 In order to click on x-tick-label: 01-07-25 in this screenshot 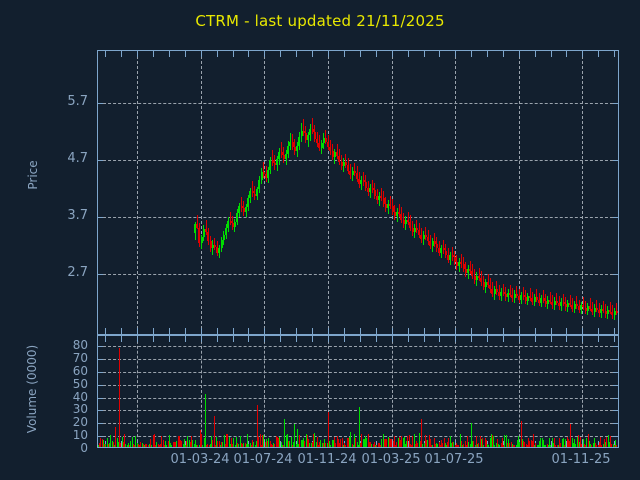, I will do `click(454, 459)`.